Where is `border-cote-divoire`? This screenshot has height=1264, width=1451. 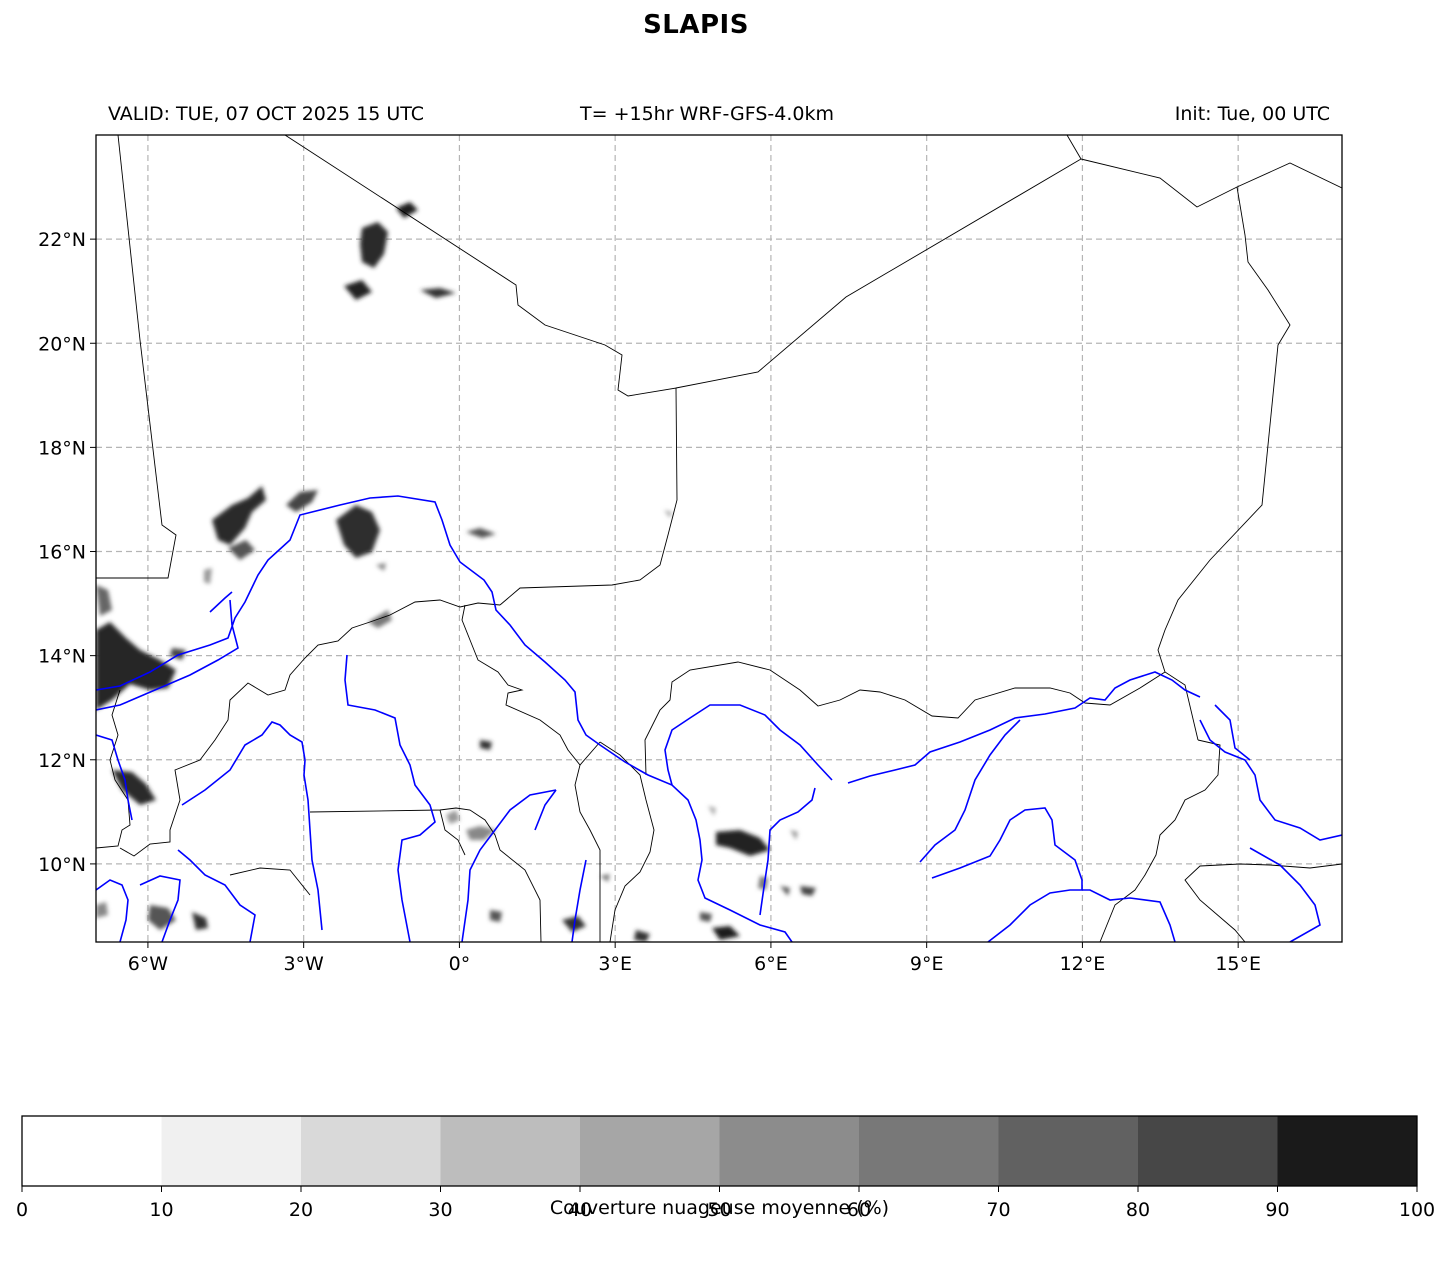
border-cote-divoire is located at coordinates (270, 881).